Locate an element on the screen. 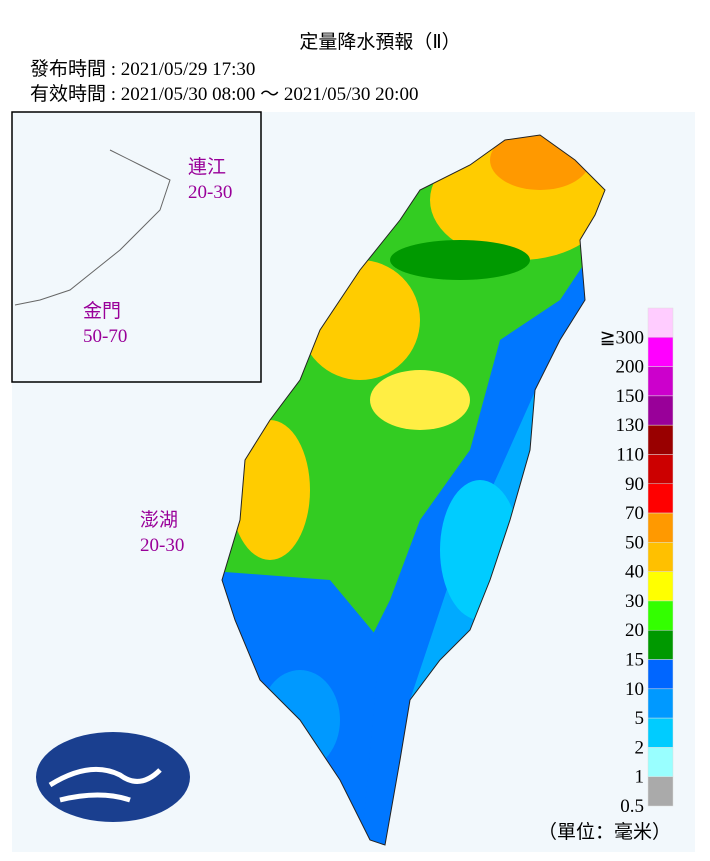  legend-label: 90 is located at coordinates (634, 484).